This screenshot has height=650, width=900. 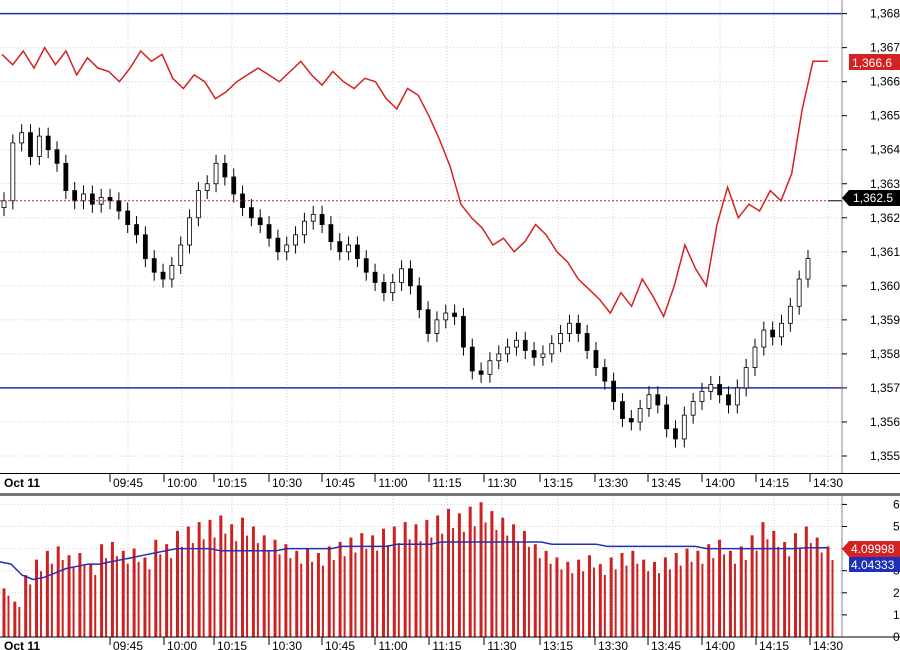 What do you see at coordinates (182, 483) in the screenshot?
I see `price-x-tick-label: 10:00` at bounding box center [182, 483].